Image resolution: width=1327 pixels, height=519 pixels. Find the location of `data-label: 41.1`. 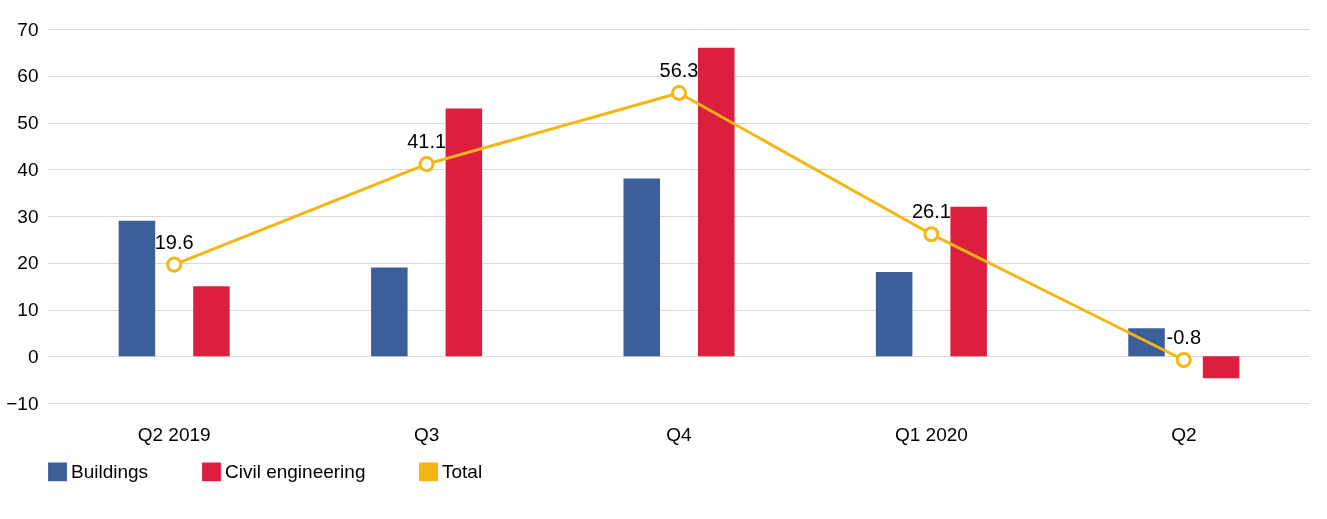

data-label: 41.1 is located at coordinates (427, 141).